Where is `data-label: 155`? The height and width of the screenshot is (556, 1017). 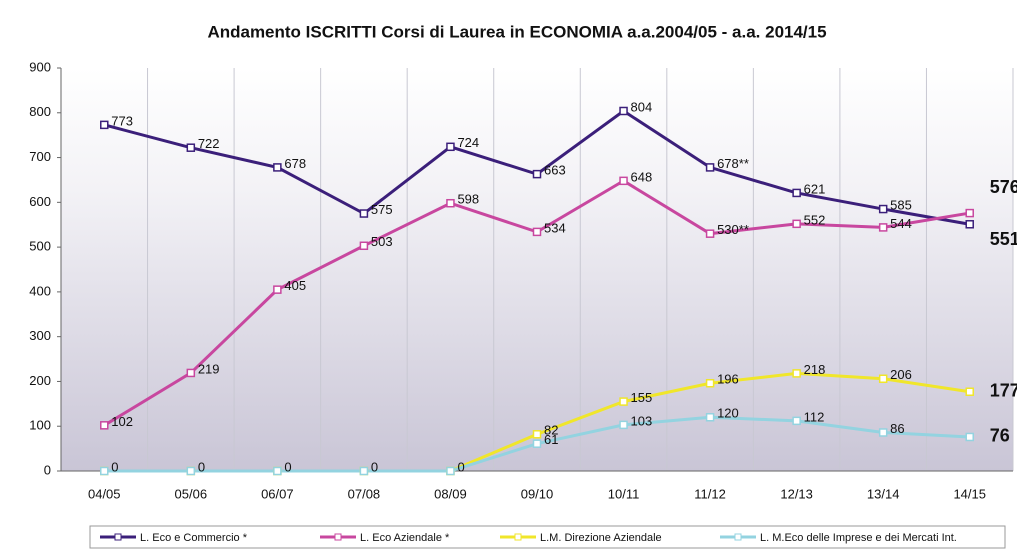 data-label: 155 is located at coordinates (642, 397).